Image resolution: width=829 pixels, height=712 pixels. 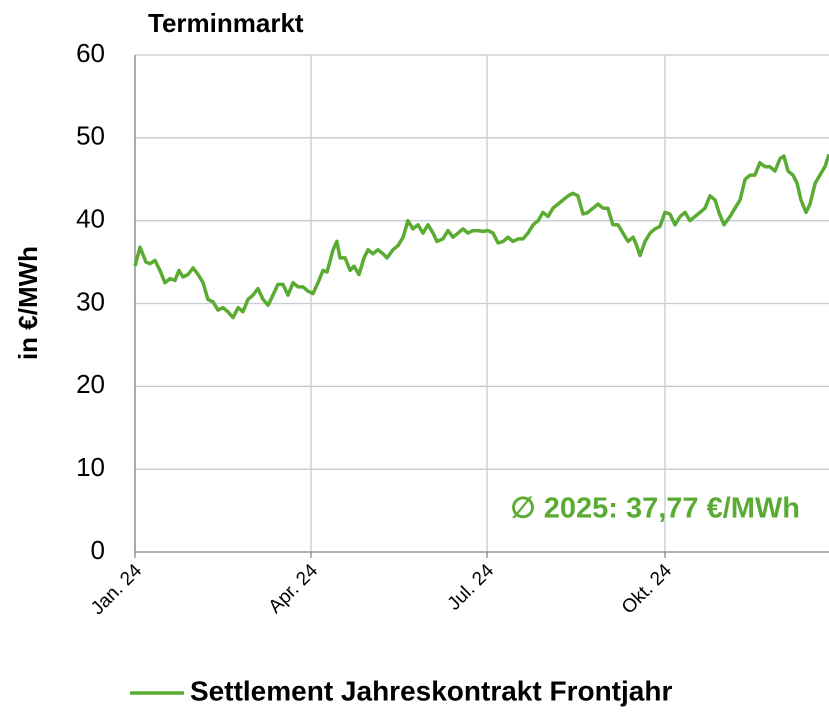 I want to click on y-tick-label: 40, so click(x=90, y=219).